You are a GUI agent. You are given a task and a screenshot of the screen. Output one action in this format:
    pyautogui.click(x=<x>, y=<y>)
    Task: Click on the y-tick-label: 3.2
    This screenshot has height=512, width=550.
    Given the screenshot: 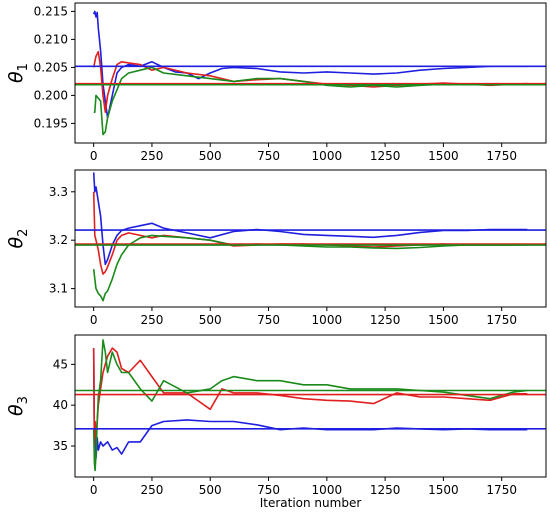 What is the action you would take?
    pyautogui.click(x=58, y=240)
    